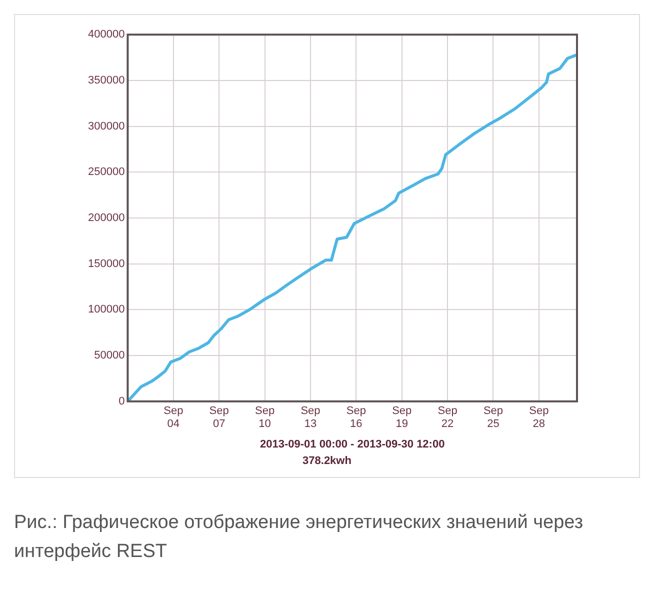 Image resolution: width=653 pixels, height=590 pixels. I want to click on x-tick-label: Sep 28, so click(539, 417).